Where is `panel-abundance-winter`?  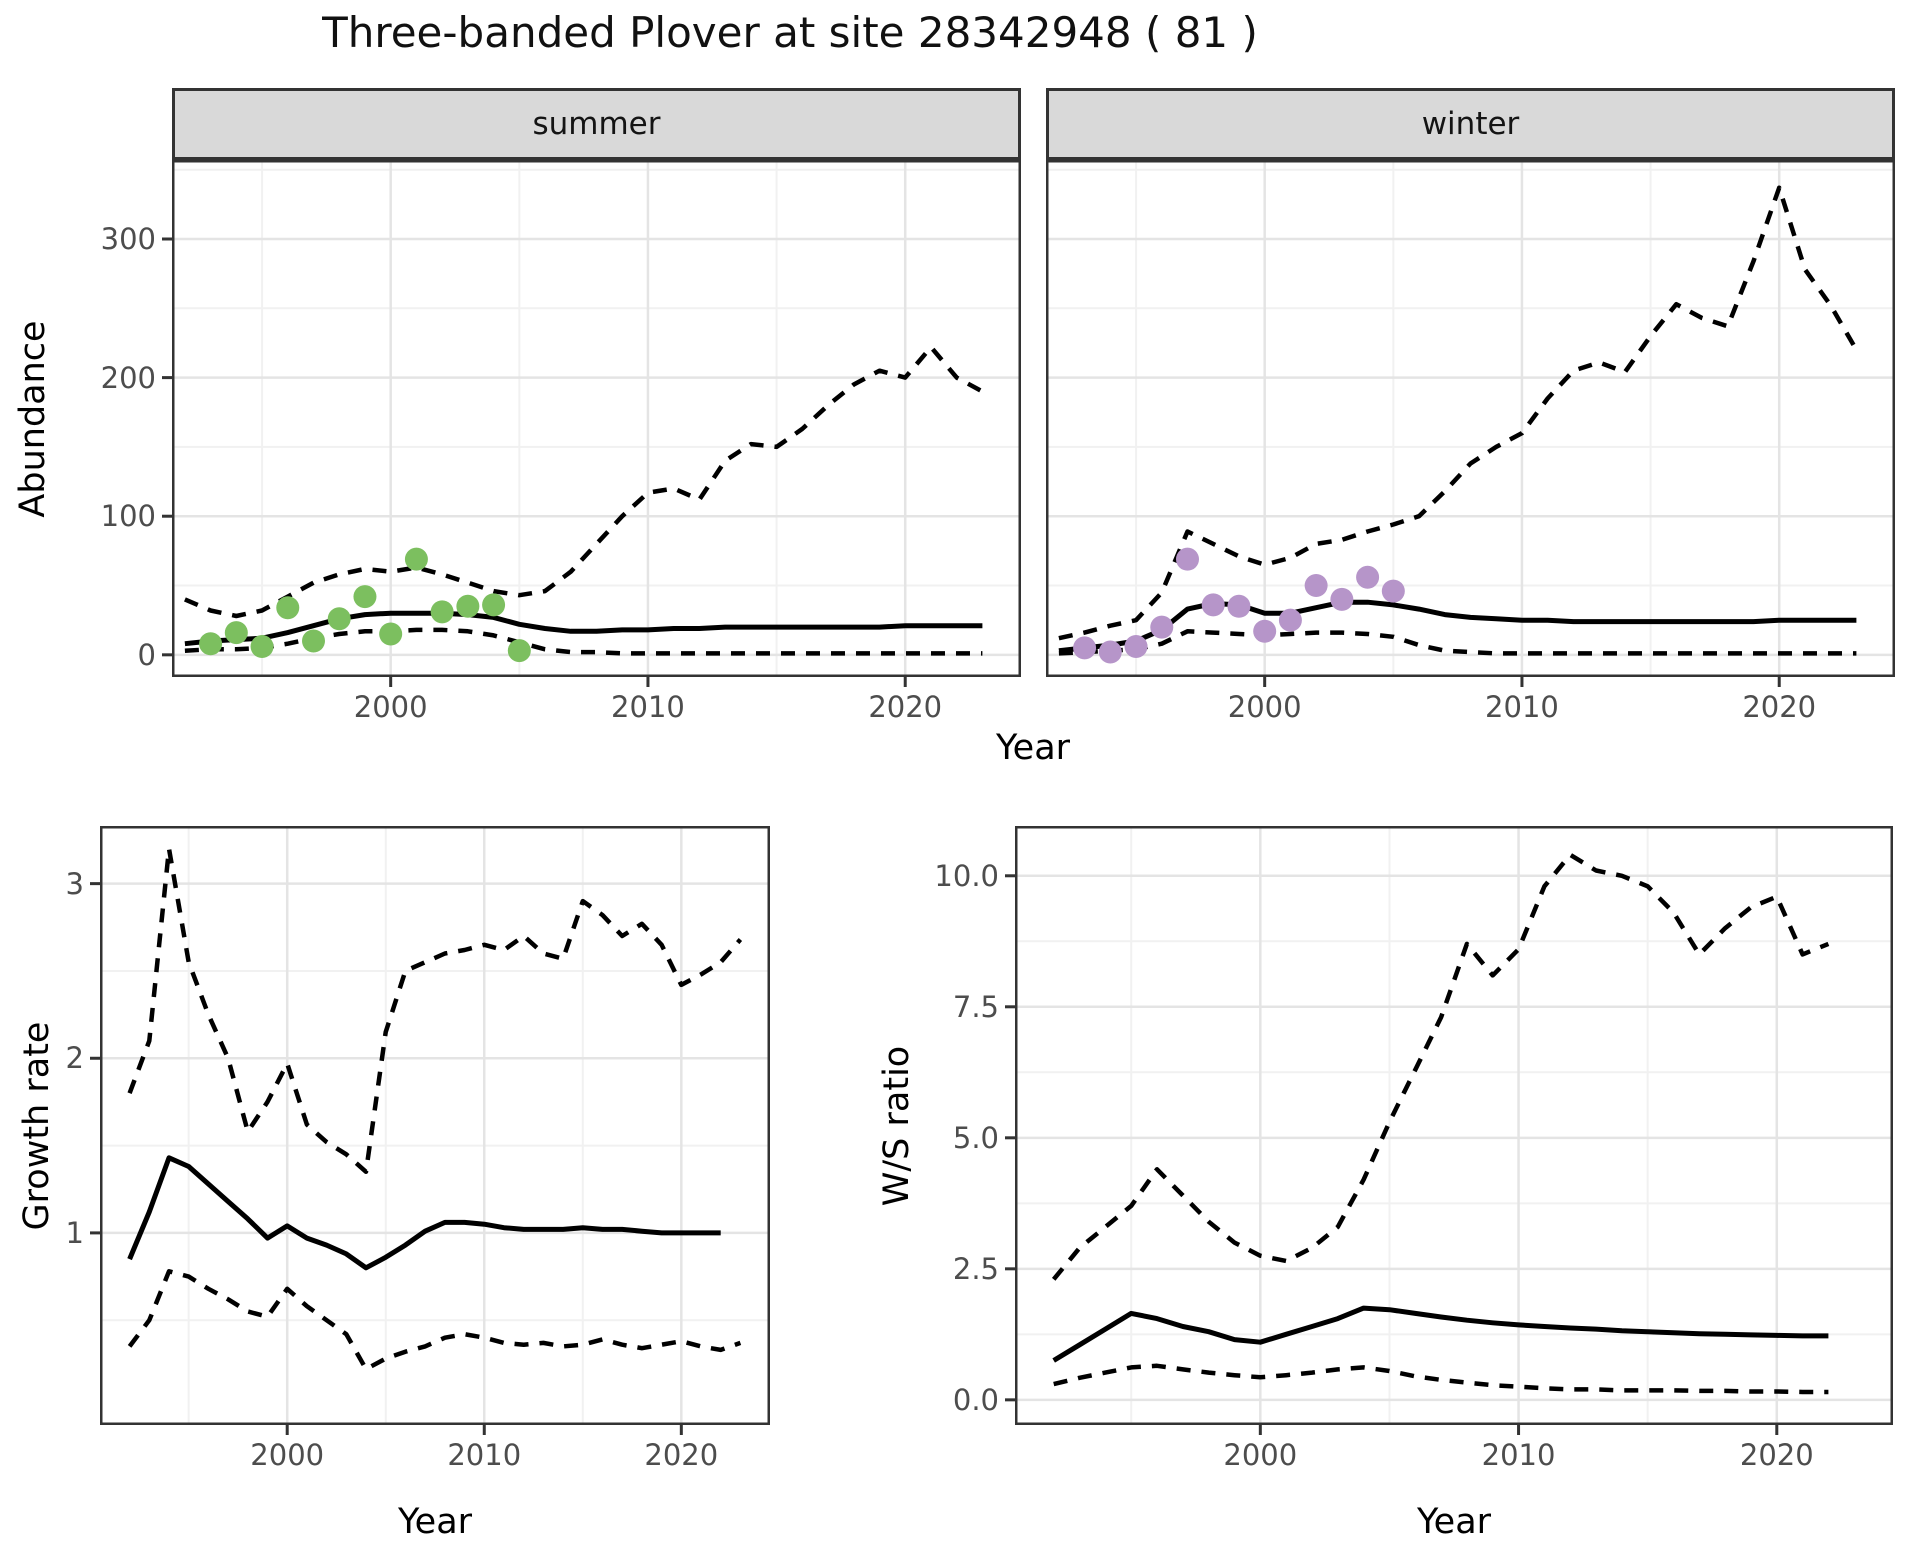
panel-abundance-winter is located at coordinates (1470, 418).